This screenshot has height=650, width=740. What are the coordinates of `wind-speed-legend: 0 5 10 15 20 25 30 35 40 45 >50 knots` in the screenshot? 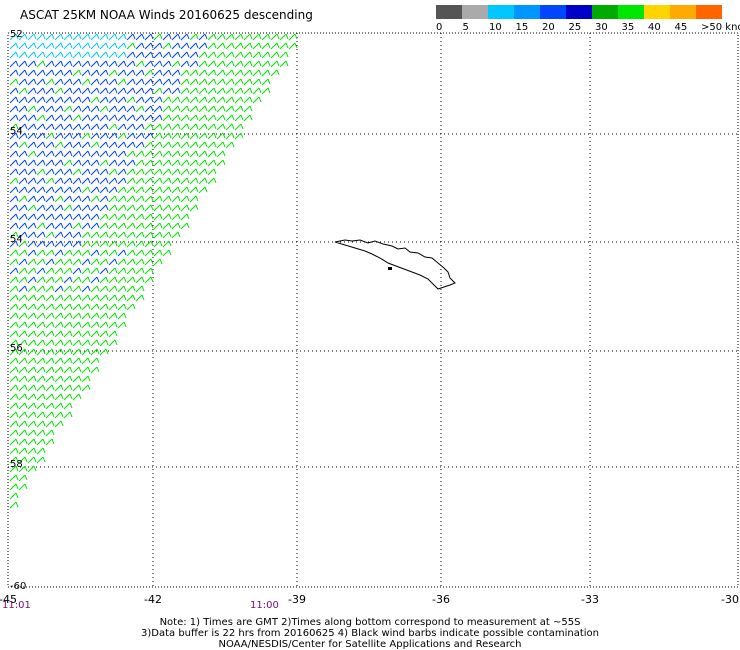 It's located at (588, 21).